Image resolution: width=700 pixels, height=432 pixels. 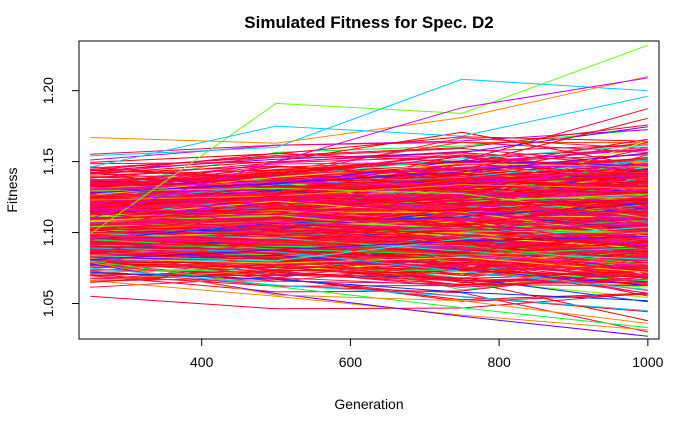 I want to click on y-axis-label: Fitness, so click(x=12, y=189).